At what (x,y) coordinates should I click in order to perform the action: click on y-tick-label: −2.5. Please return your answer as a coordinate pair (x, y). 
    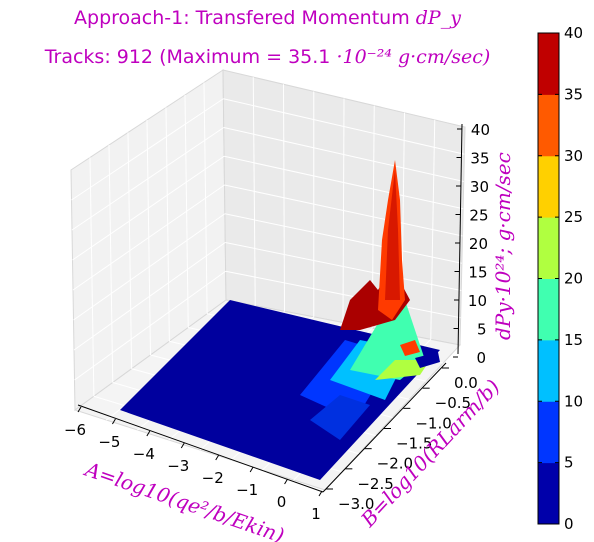
    Looking at the image, I should click on (375, 484).